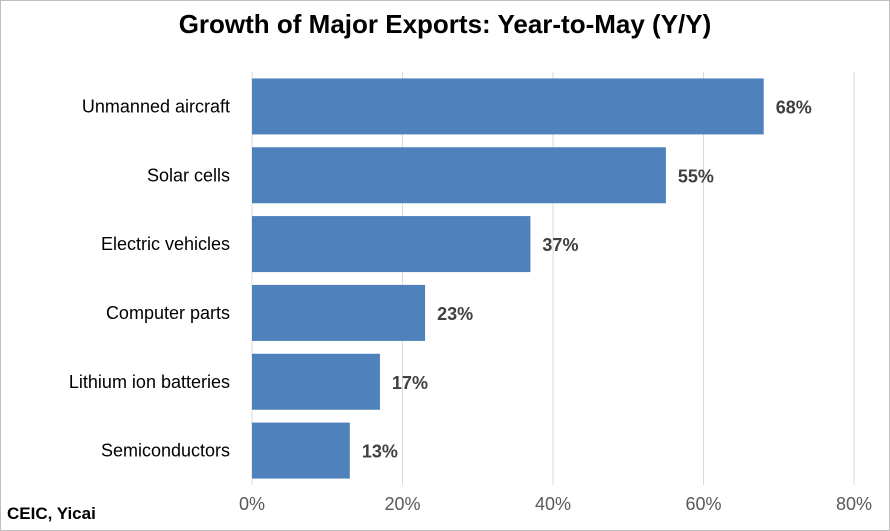 The height and width of the screenshot is (531, 890). I want to click on x-tick-label: 20%, so click(402, 504).